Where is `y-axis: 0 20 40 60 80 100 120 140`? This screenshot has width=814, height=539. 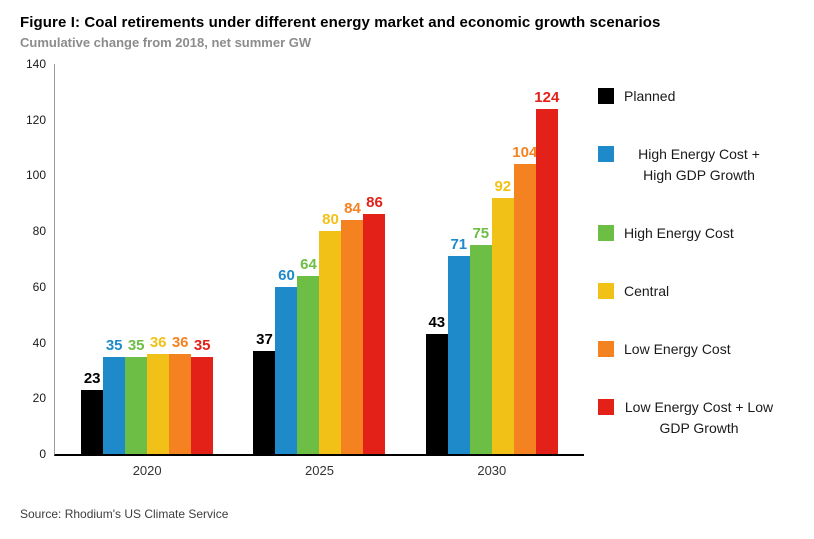
y-axis: 0 20 40 60 80 100 120 140 is located at coordinates (37, 259).